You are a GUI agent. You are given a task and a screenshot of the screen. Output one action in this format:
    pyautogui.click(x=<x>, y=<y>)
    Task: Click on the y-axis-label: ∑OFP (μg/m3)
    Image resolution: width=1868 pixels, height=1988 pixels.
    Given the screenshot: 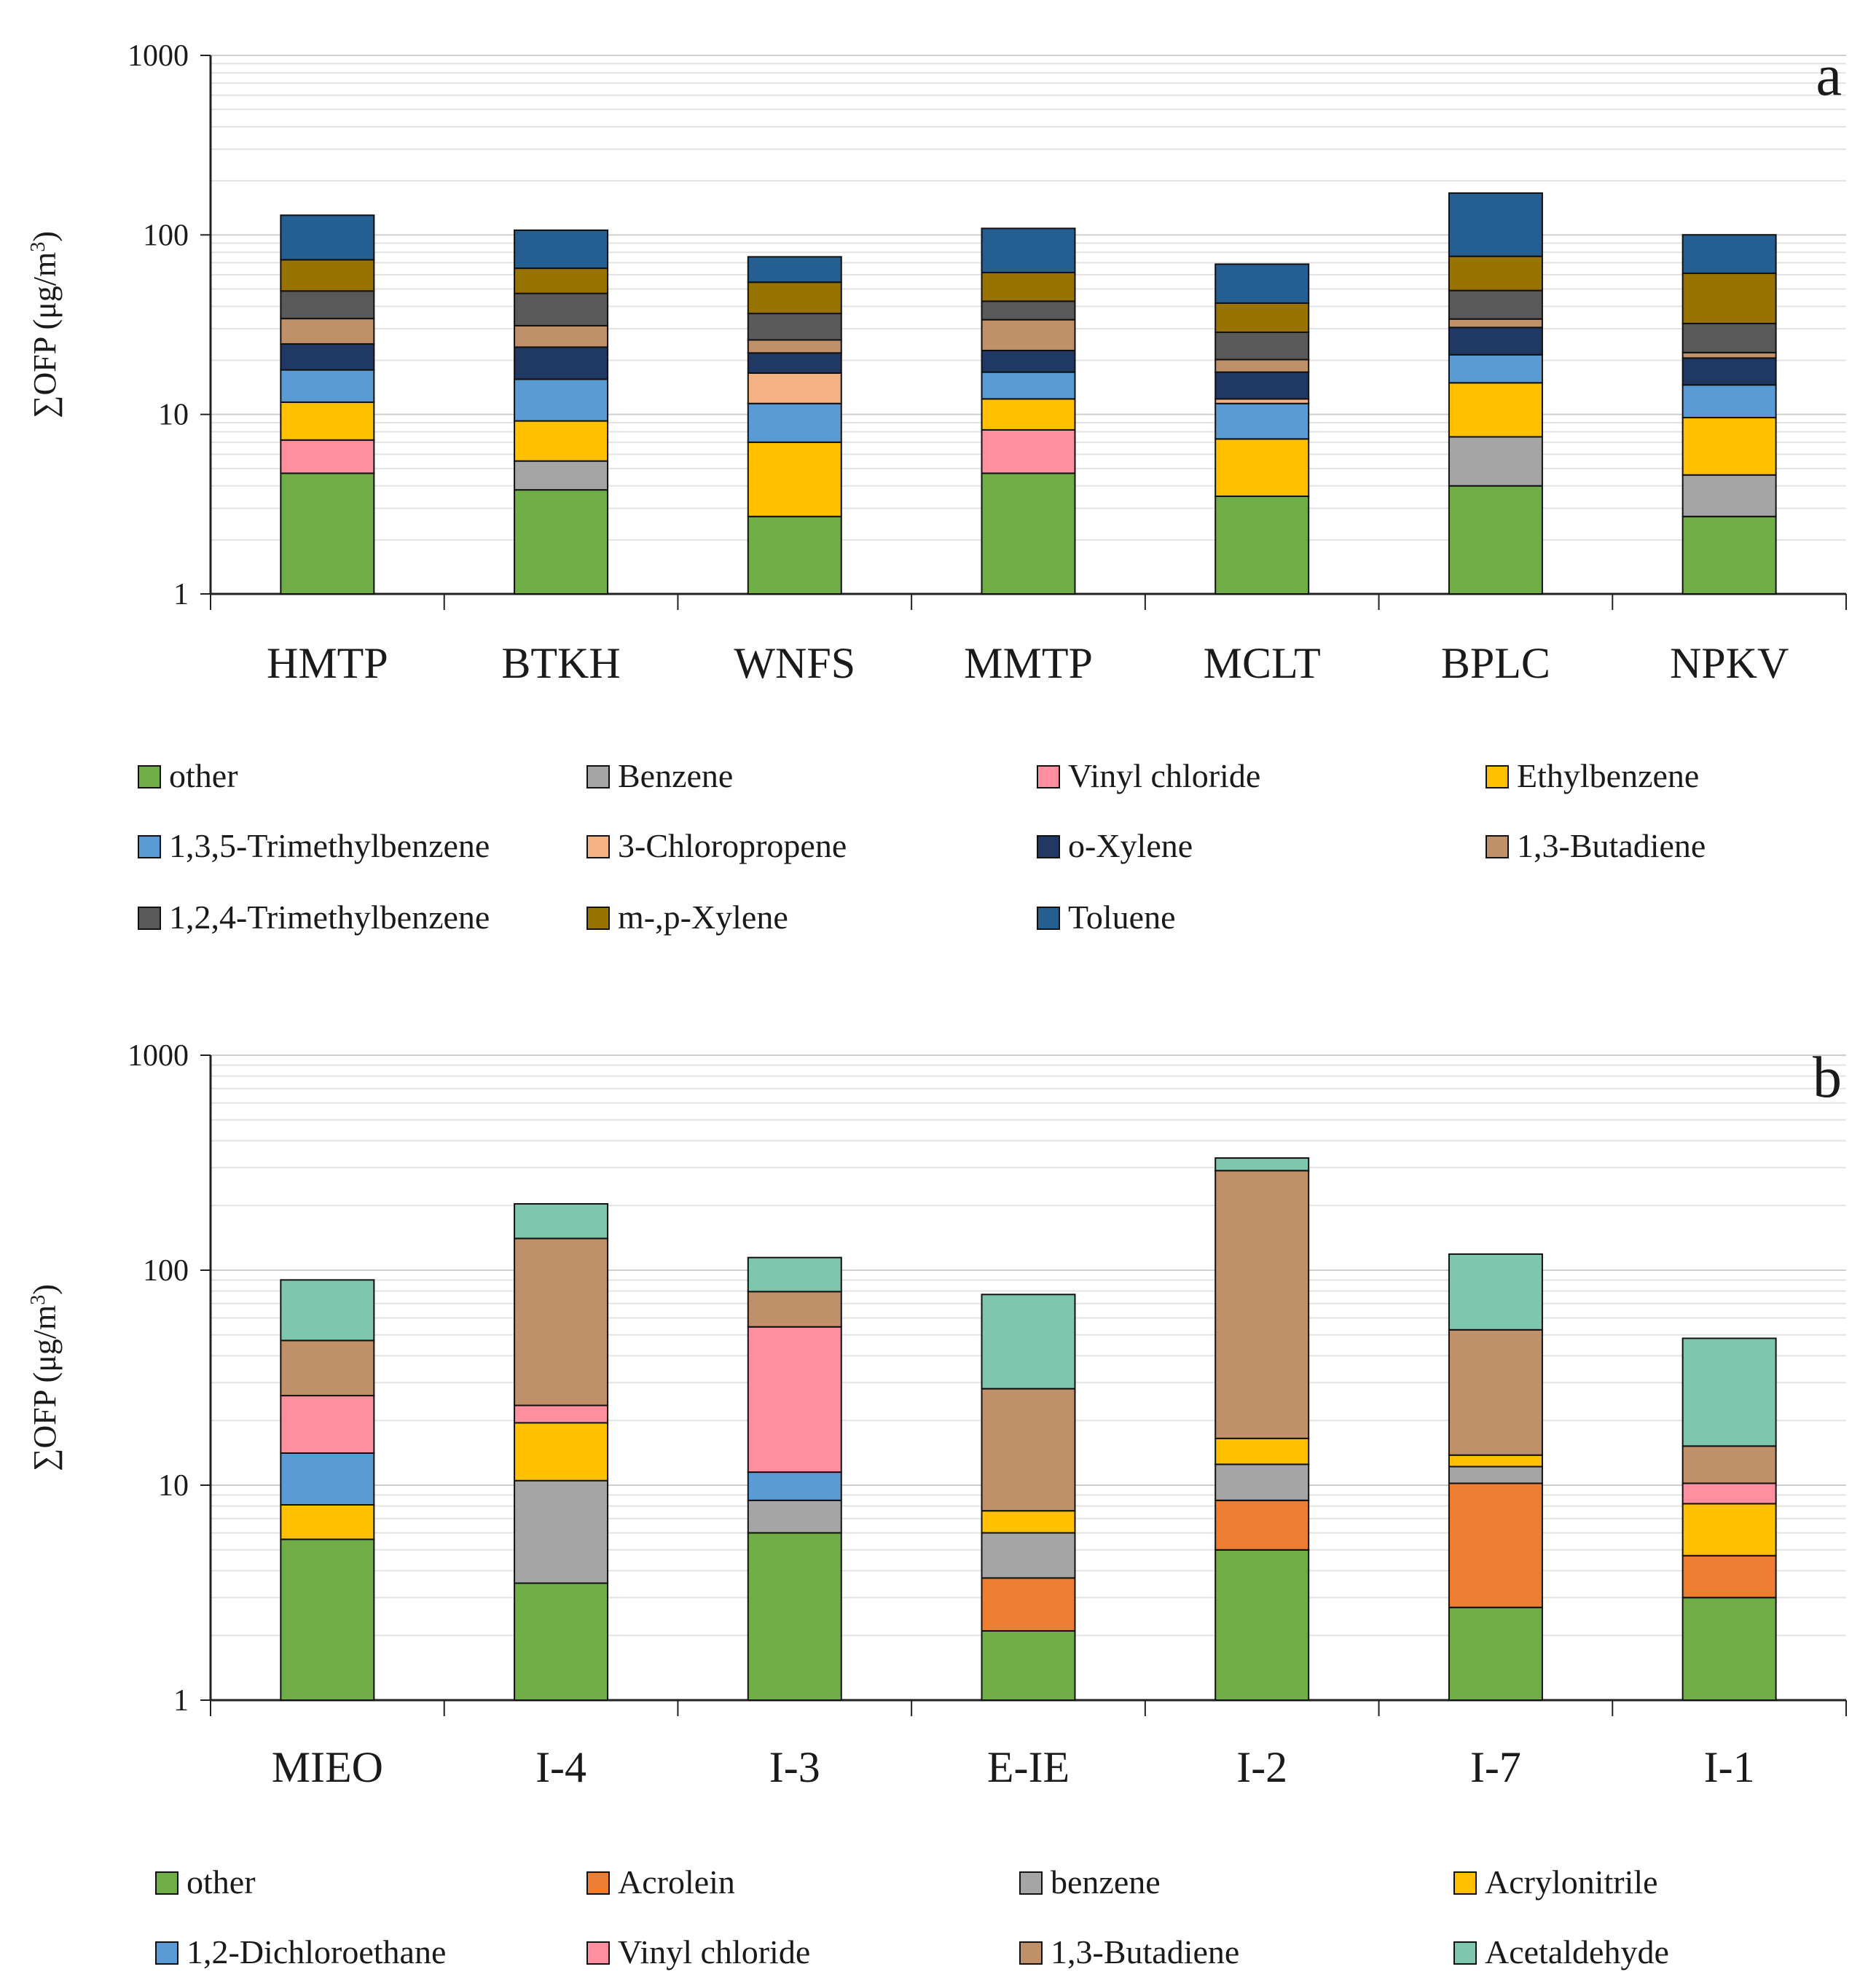 What is the action you would take?
    pyautogui.click(x=45, y=1378)
    